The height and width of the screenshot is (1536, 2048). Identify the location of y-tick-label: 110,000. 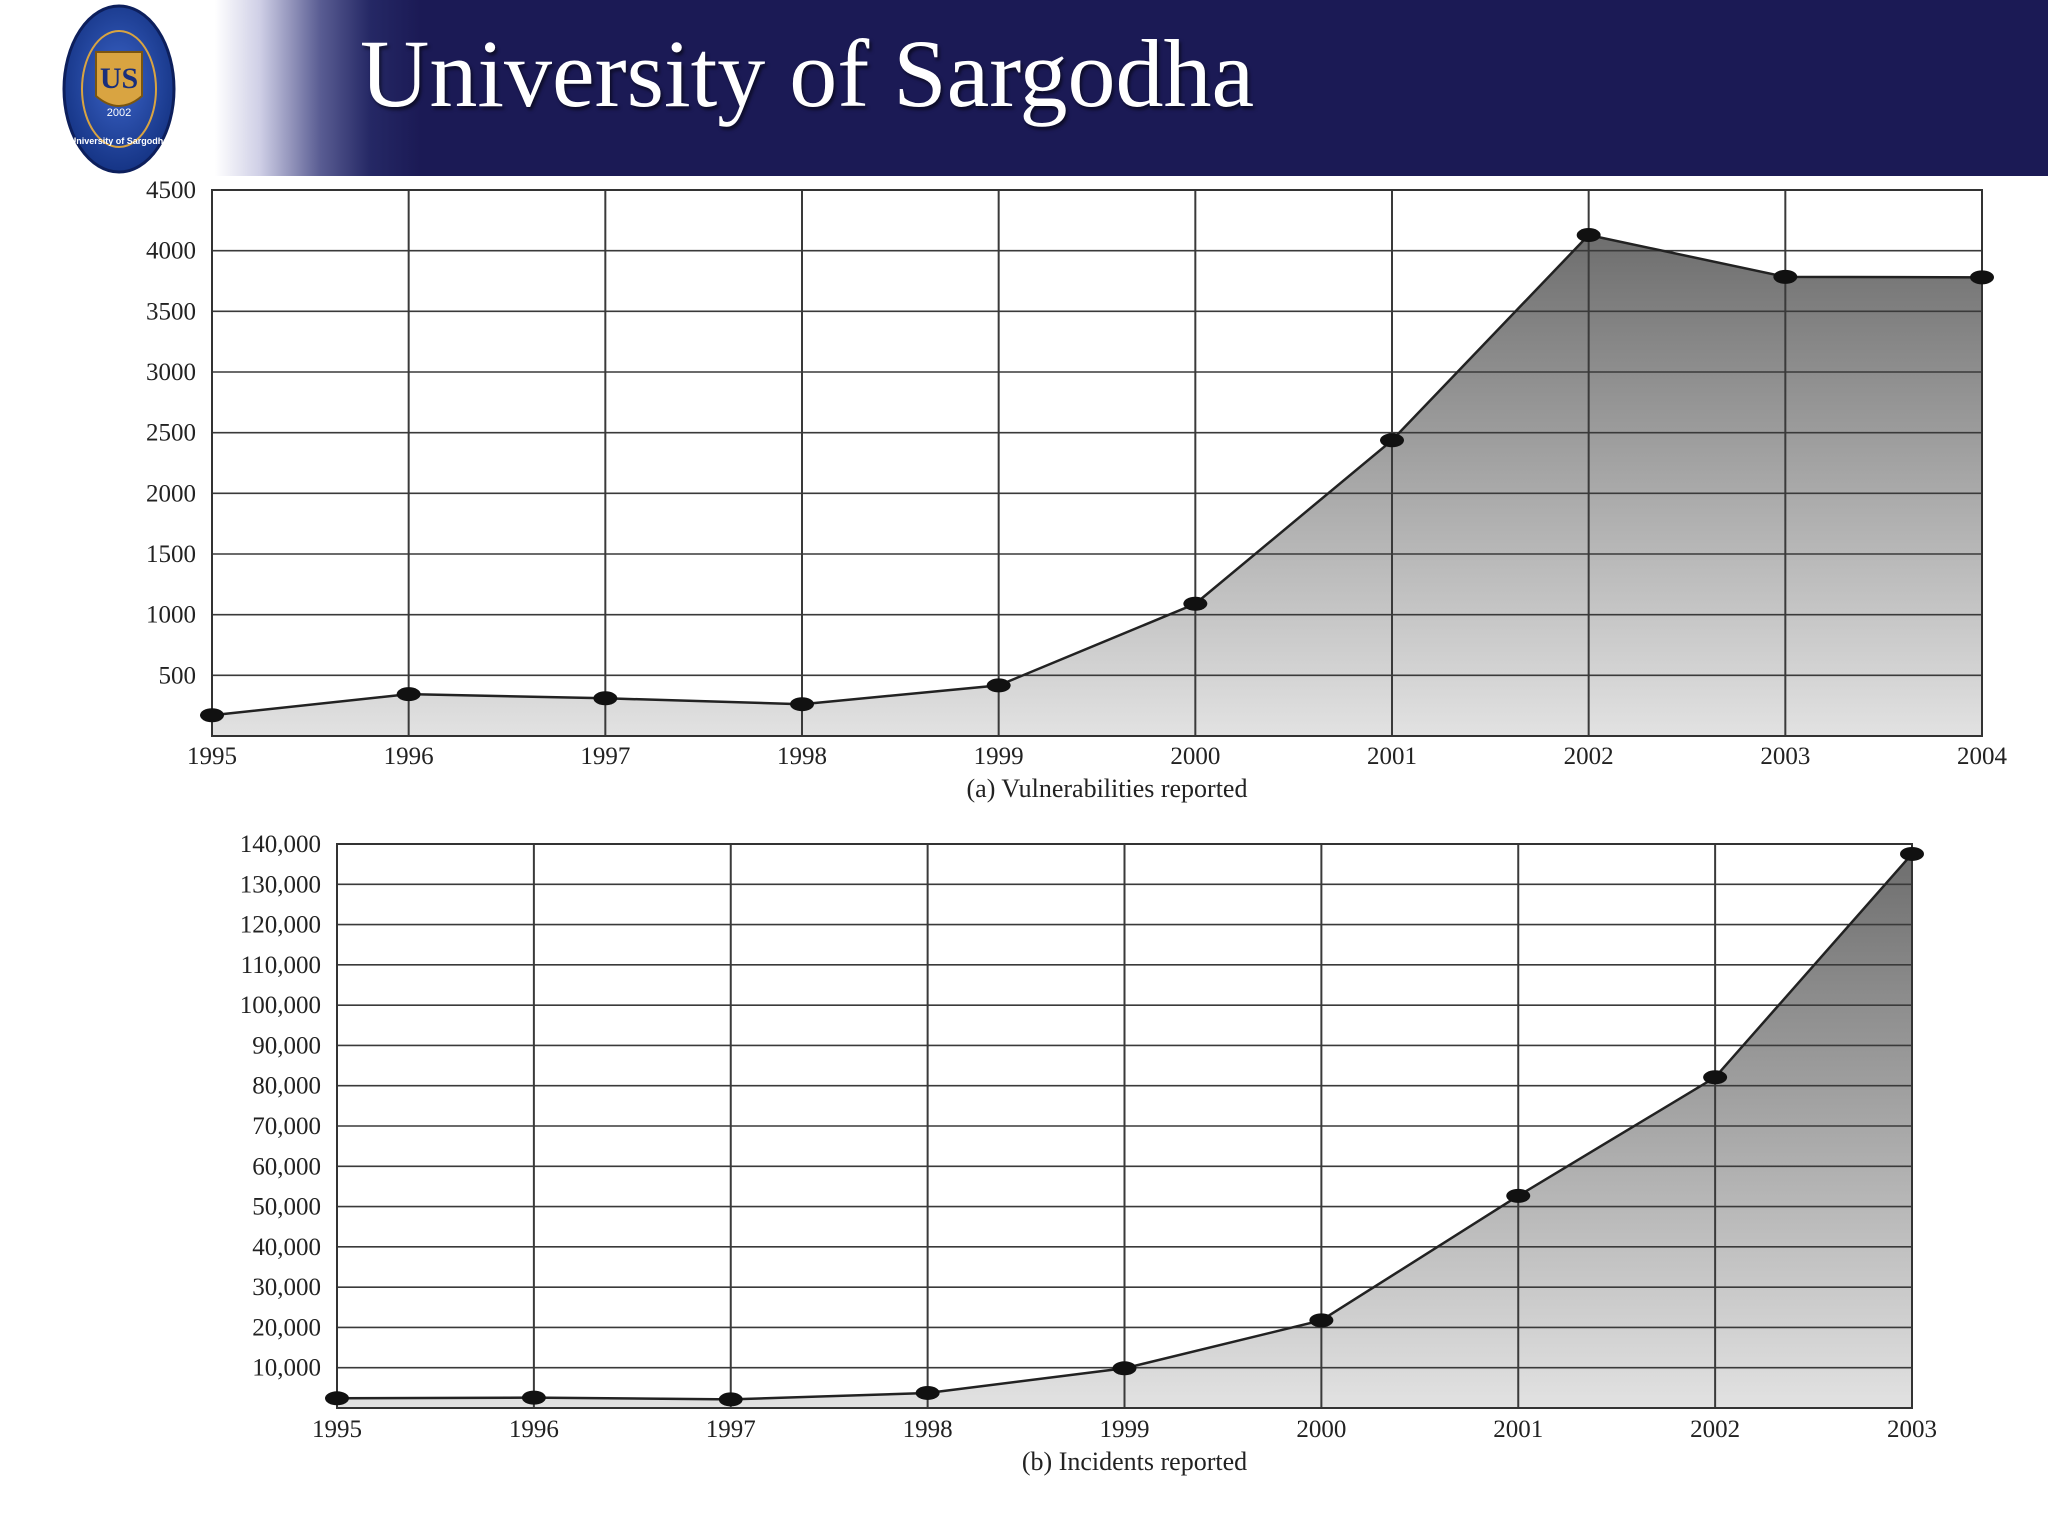
(281, 965).